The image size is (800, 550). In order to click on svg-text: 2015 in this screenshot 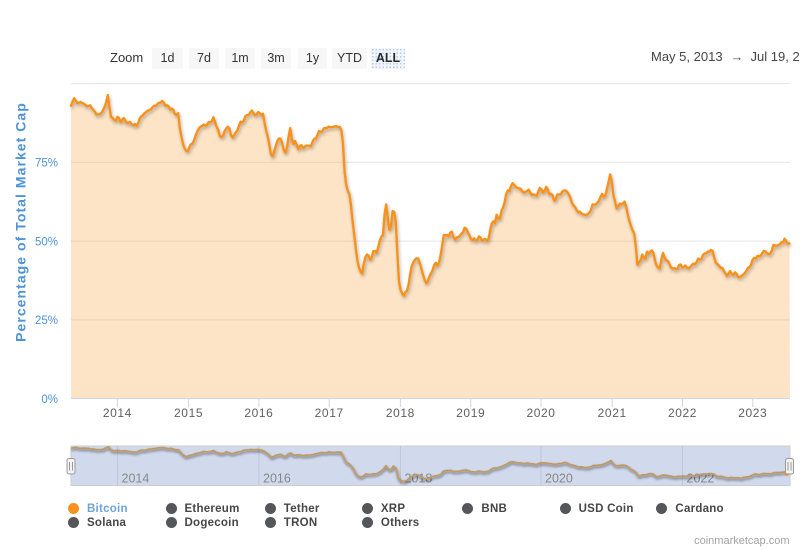, I will do `click(188, 413)`.